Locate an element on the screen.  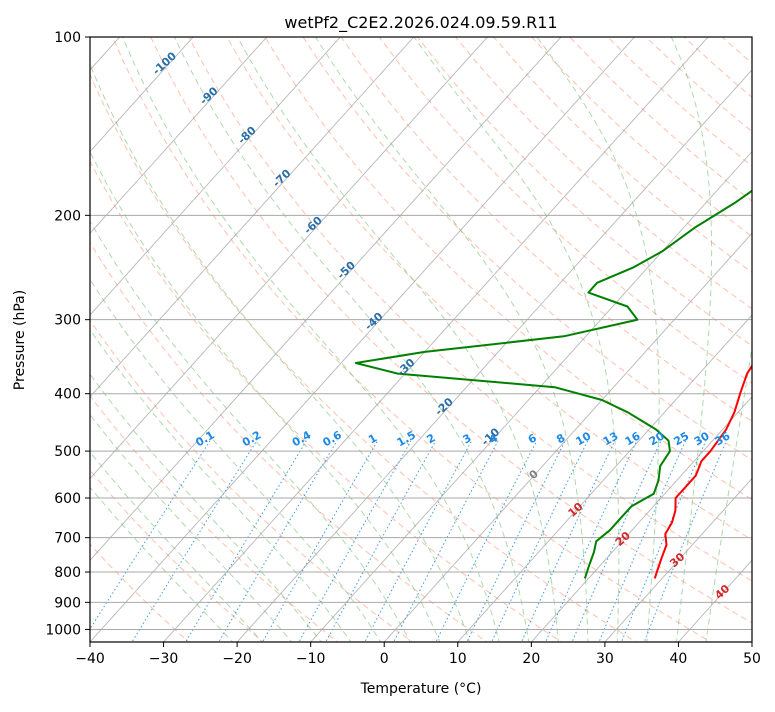
mixing-ratio-label: 0.6 is located at coordinates (333, 438).